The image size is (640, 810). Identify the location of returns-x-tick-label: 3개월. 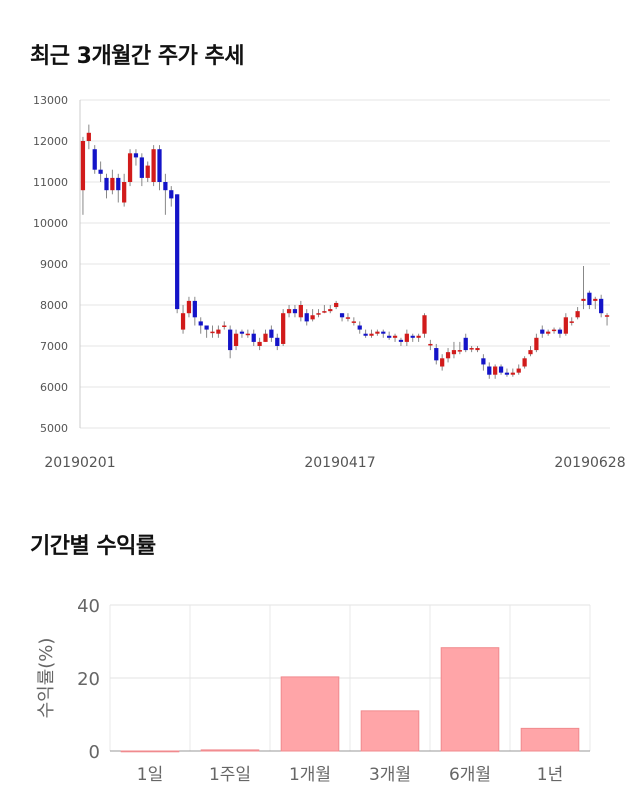
(390, 775).